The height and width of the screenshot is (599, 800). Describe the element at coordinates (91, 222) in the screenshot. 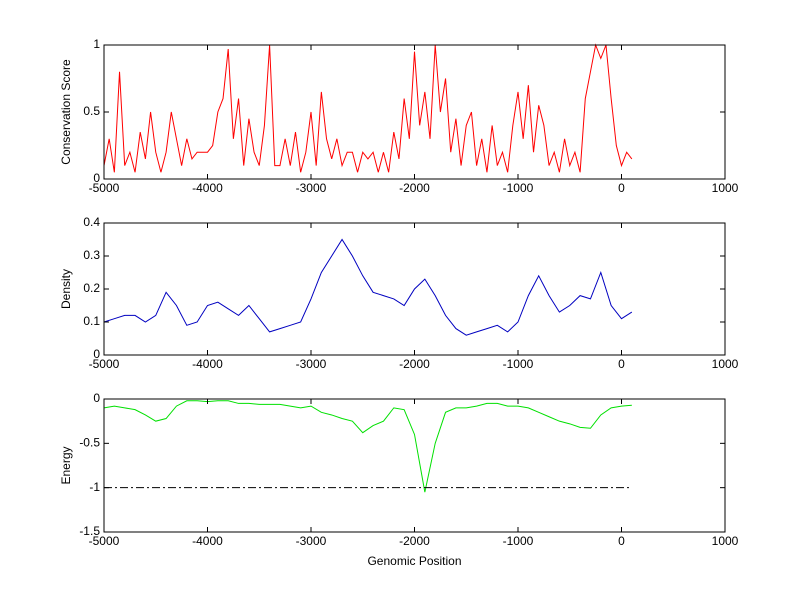

I see `y-tick-label: 0.4` at that location.